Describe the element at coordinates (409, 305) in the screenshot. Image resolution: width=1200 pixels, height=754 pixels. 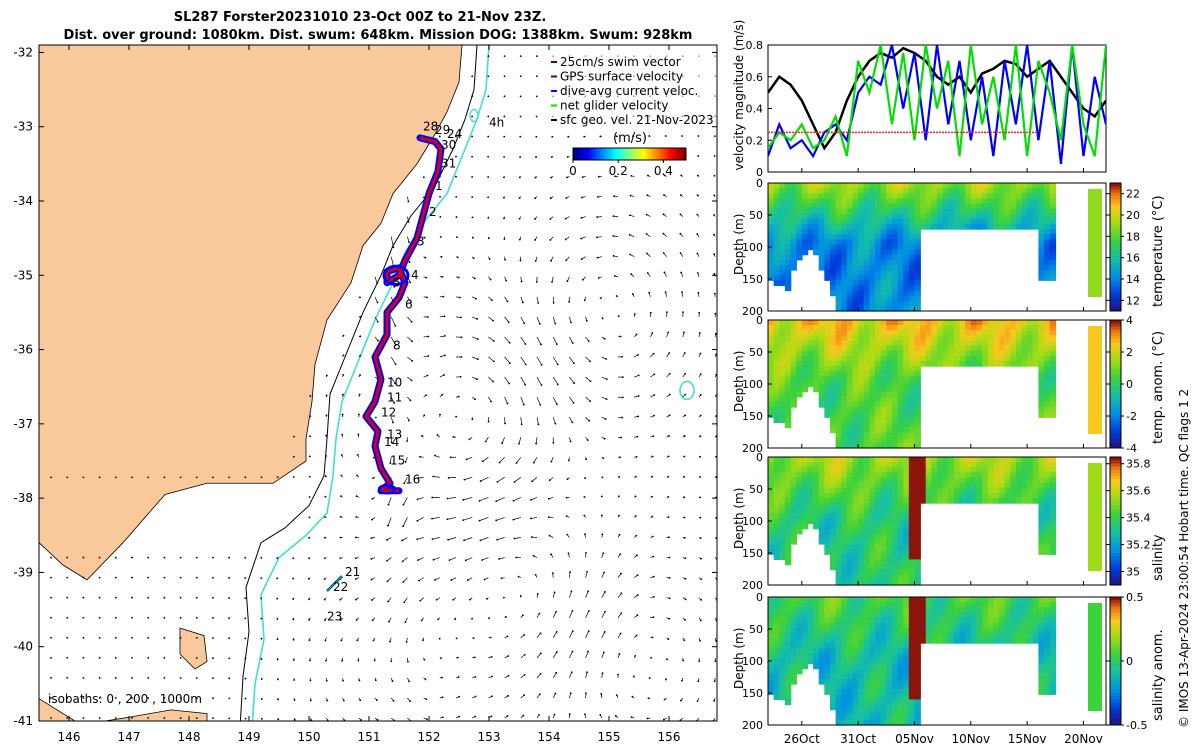
I see `track-day-label: 6` at that location.